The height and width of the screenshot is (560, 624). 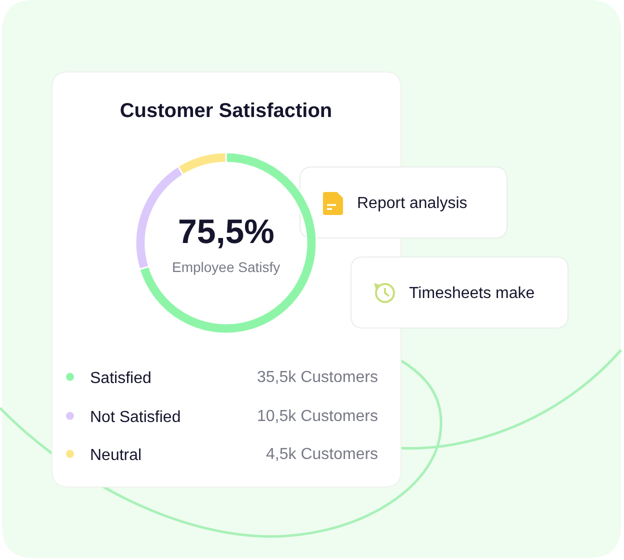 I want to click on data-label: 4,5k Customers, so click(x=322, y=454).